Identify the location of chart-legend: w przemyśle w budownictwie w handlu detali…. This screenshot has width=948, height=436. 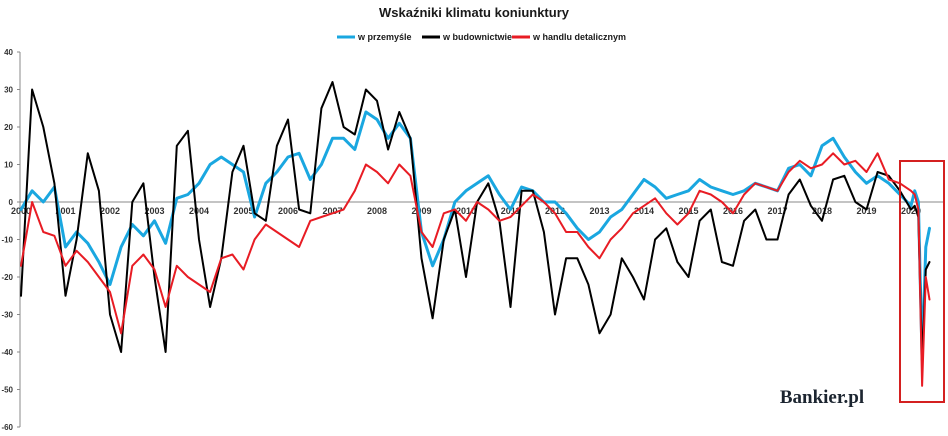
(481, 37).